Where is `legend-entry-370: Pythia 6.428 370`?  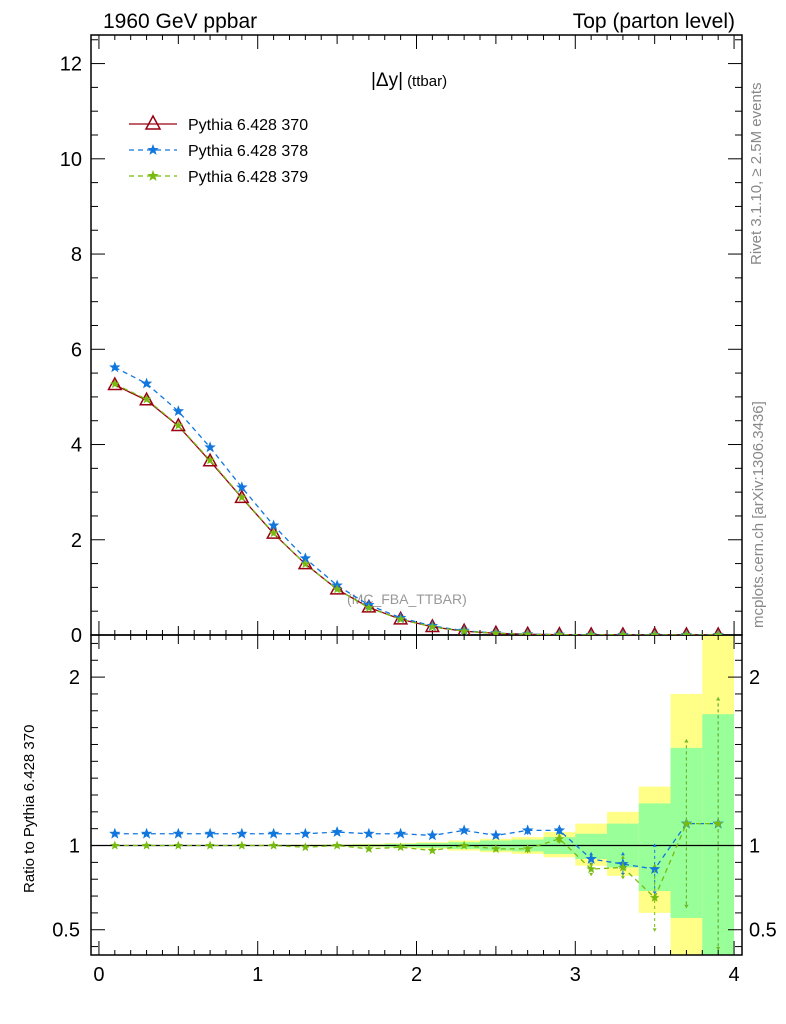 legend-entry-370: Pythia 6.428 370 is located at coordinates (218, 124).